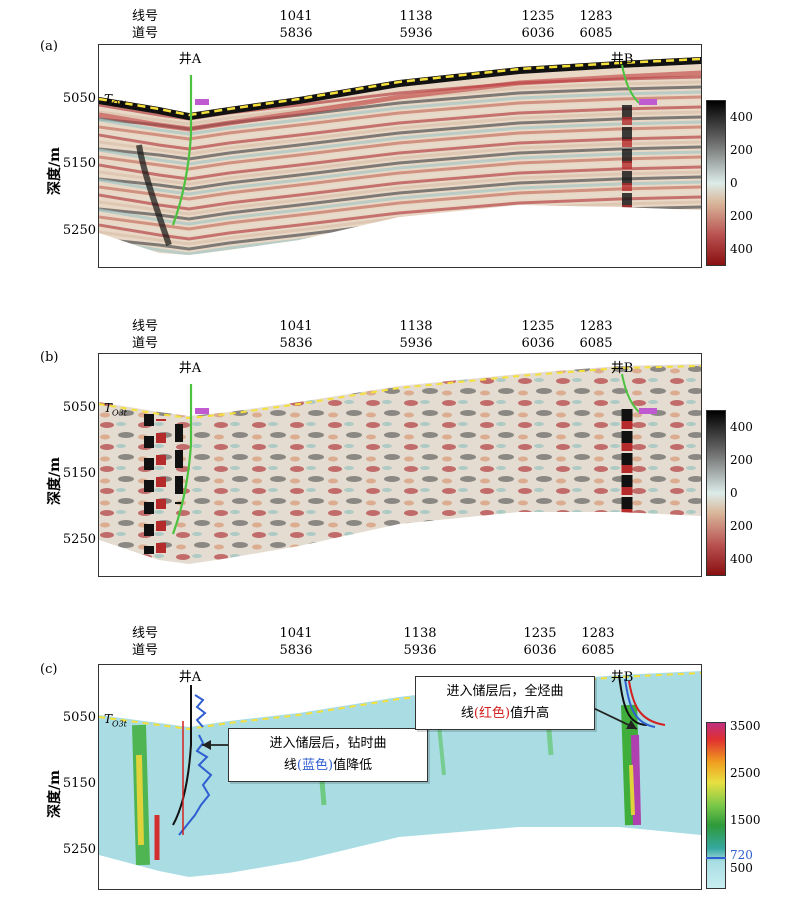  I want to click on line-number-header: 线号, so click(144, 16).